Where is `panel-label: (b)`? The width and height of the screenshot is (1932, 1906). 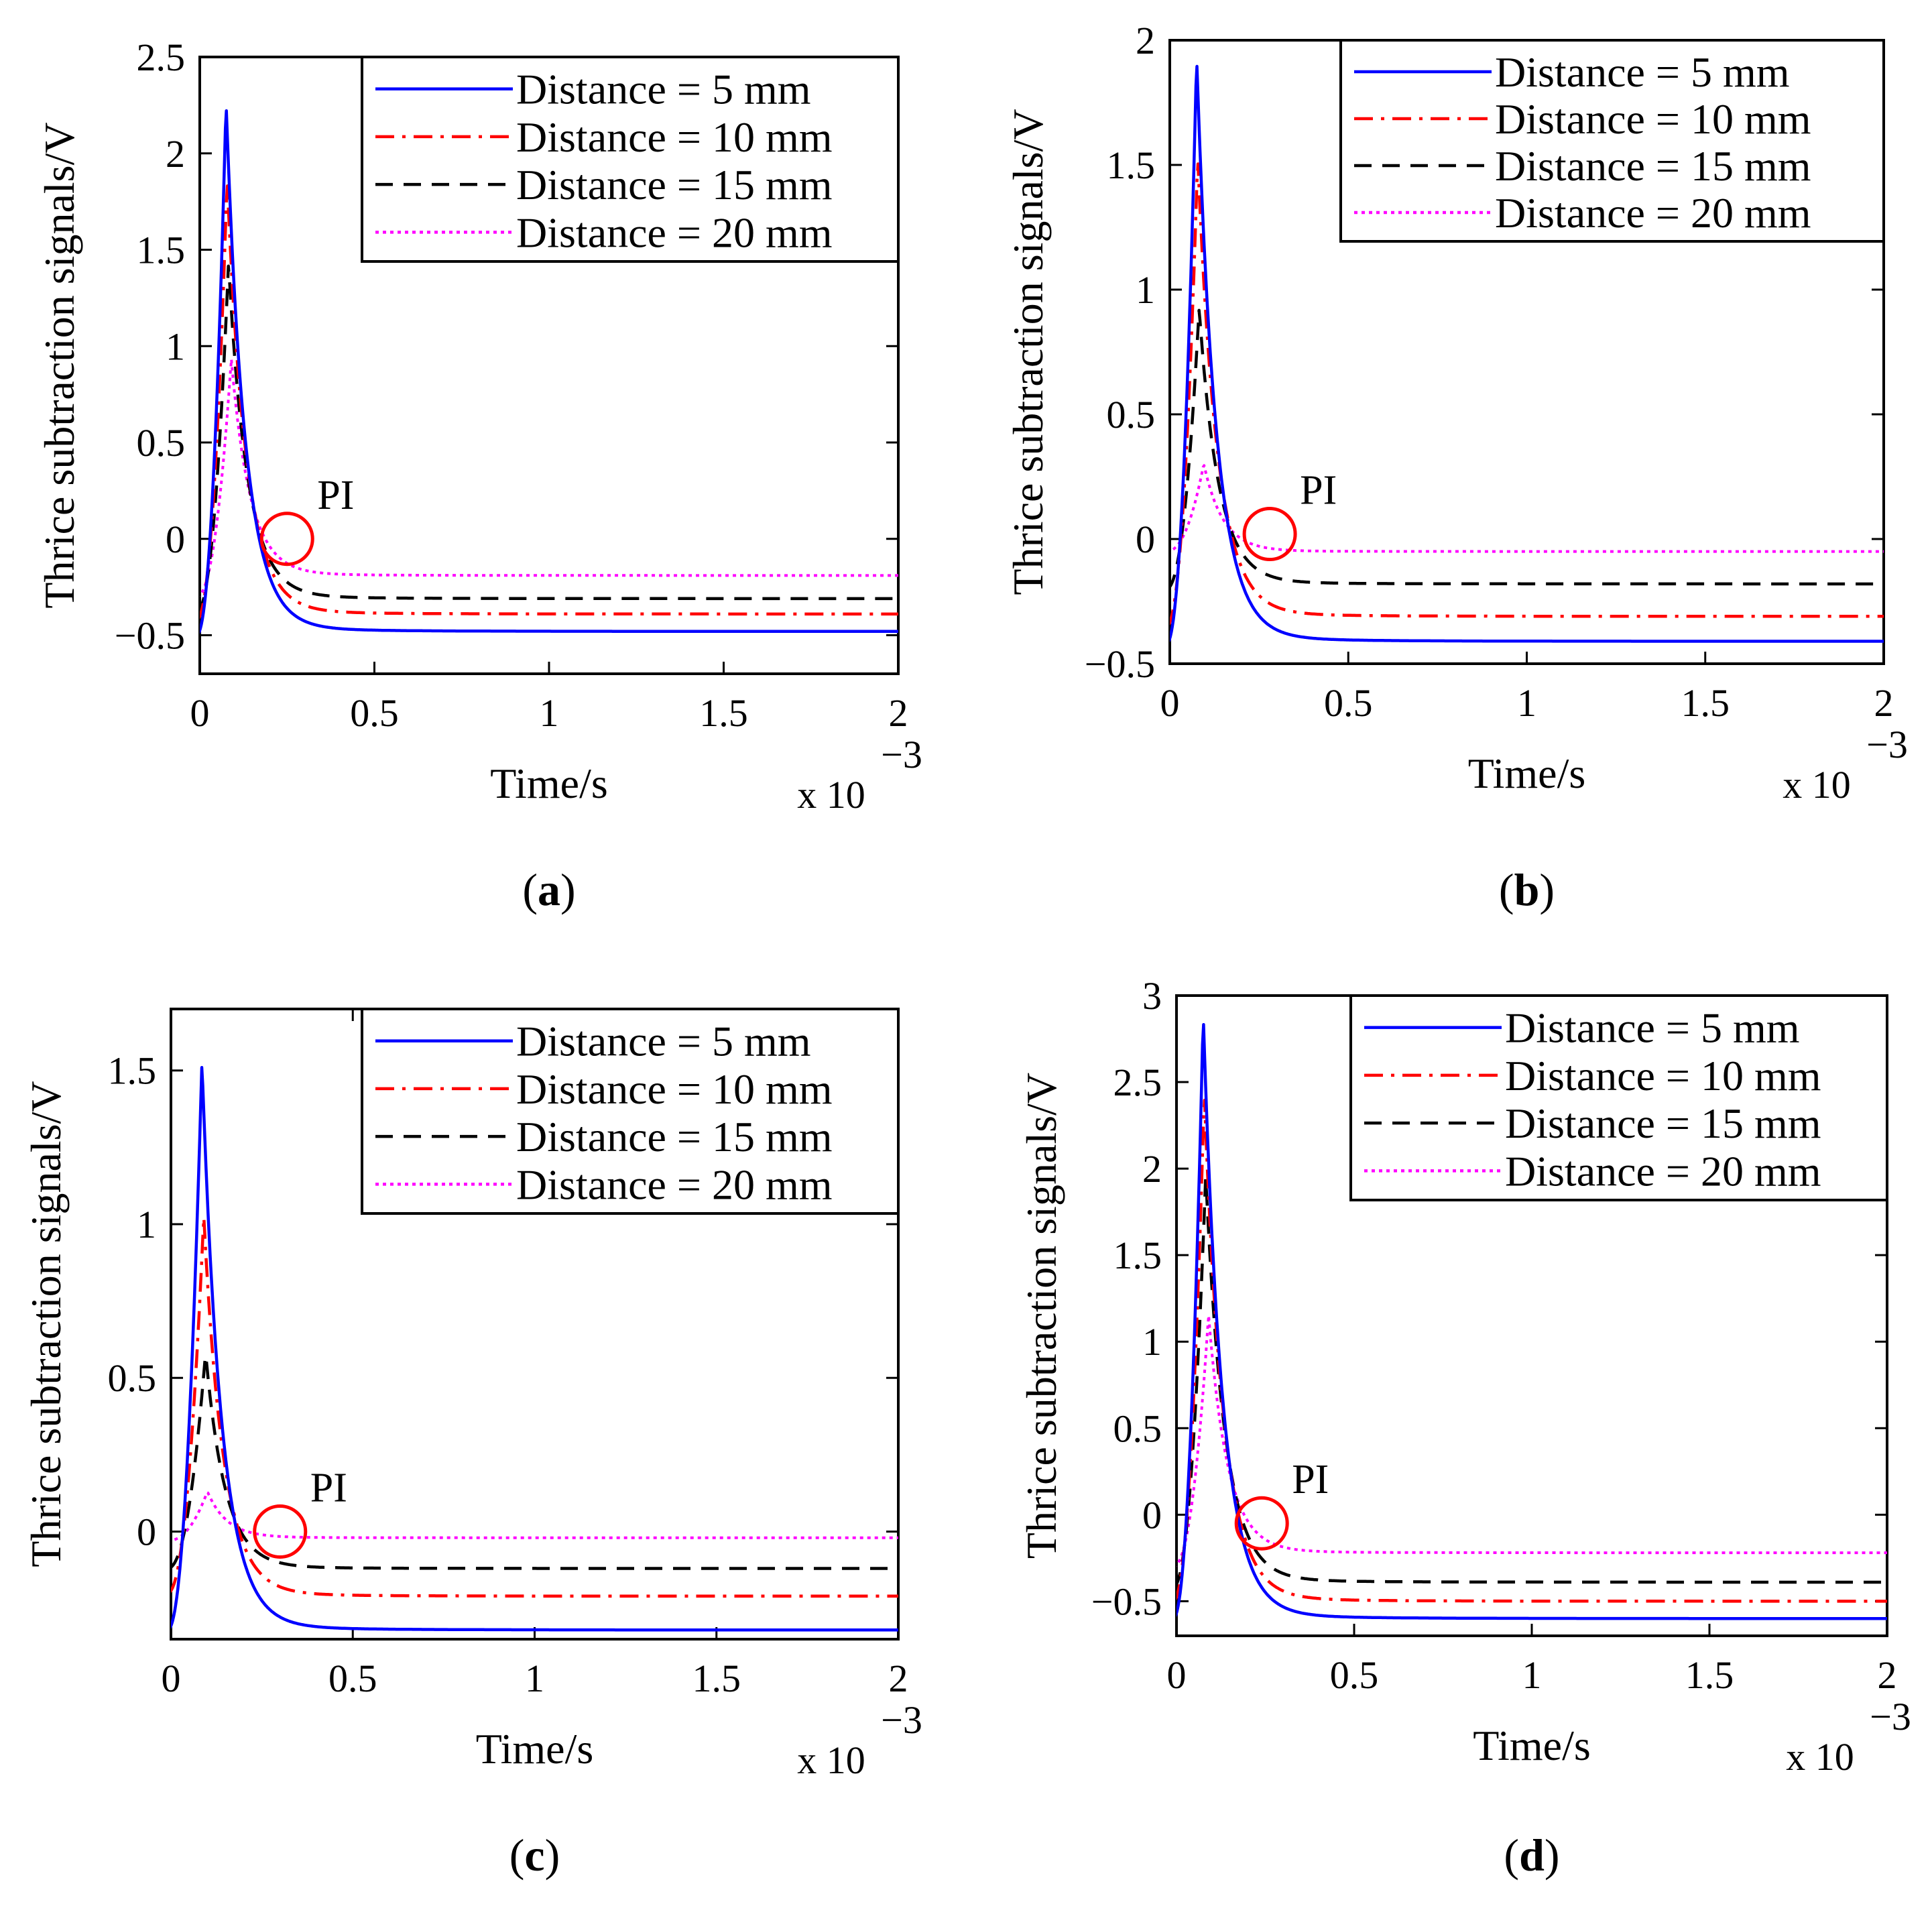 panel-label: (b) is located at coordinates (1527, 889).